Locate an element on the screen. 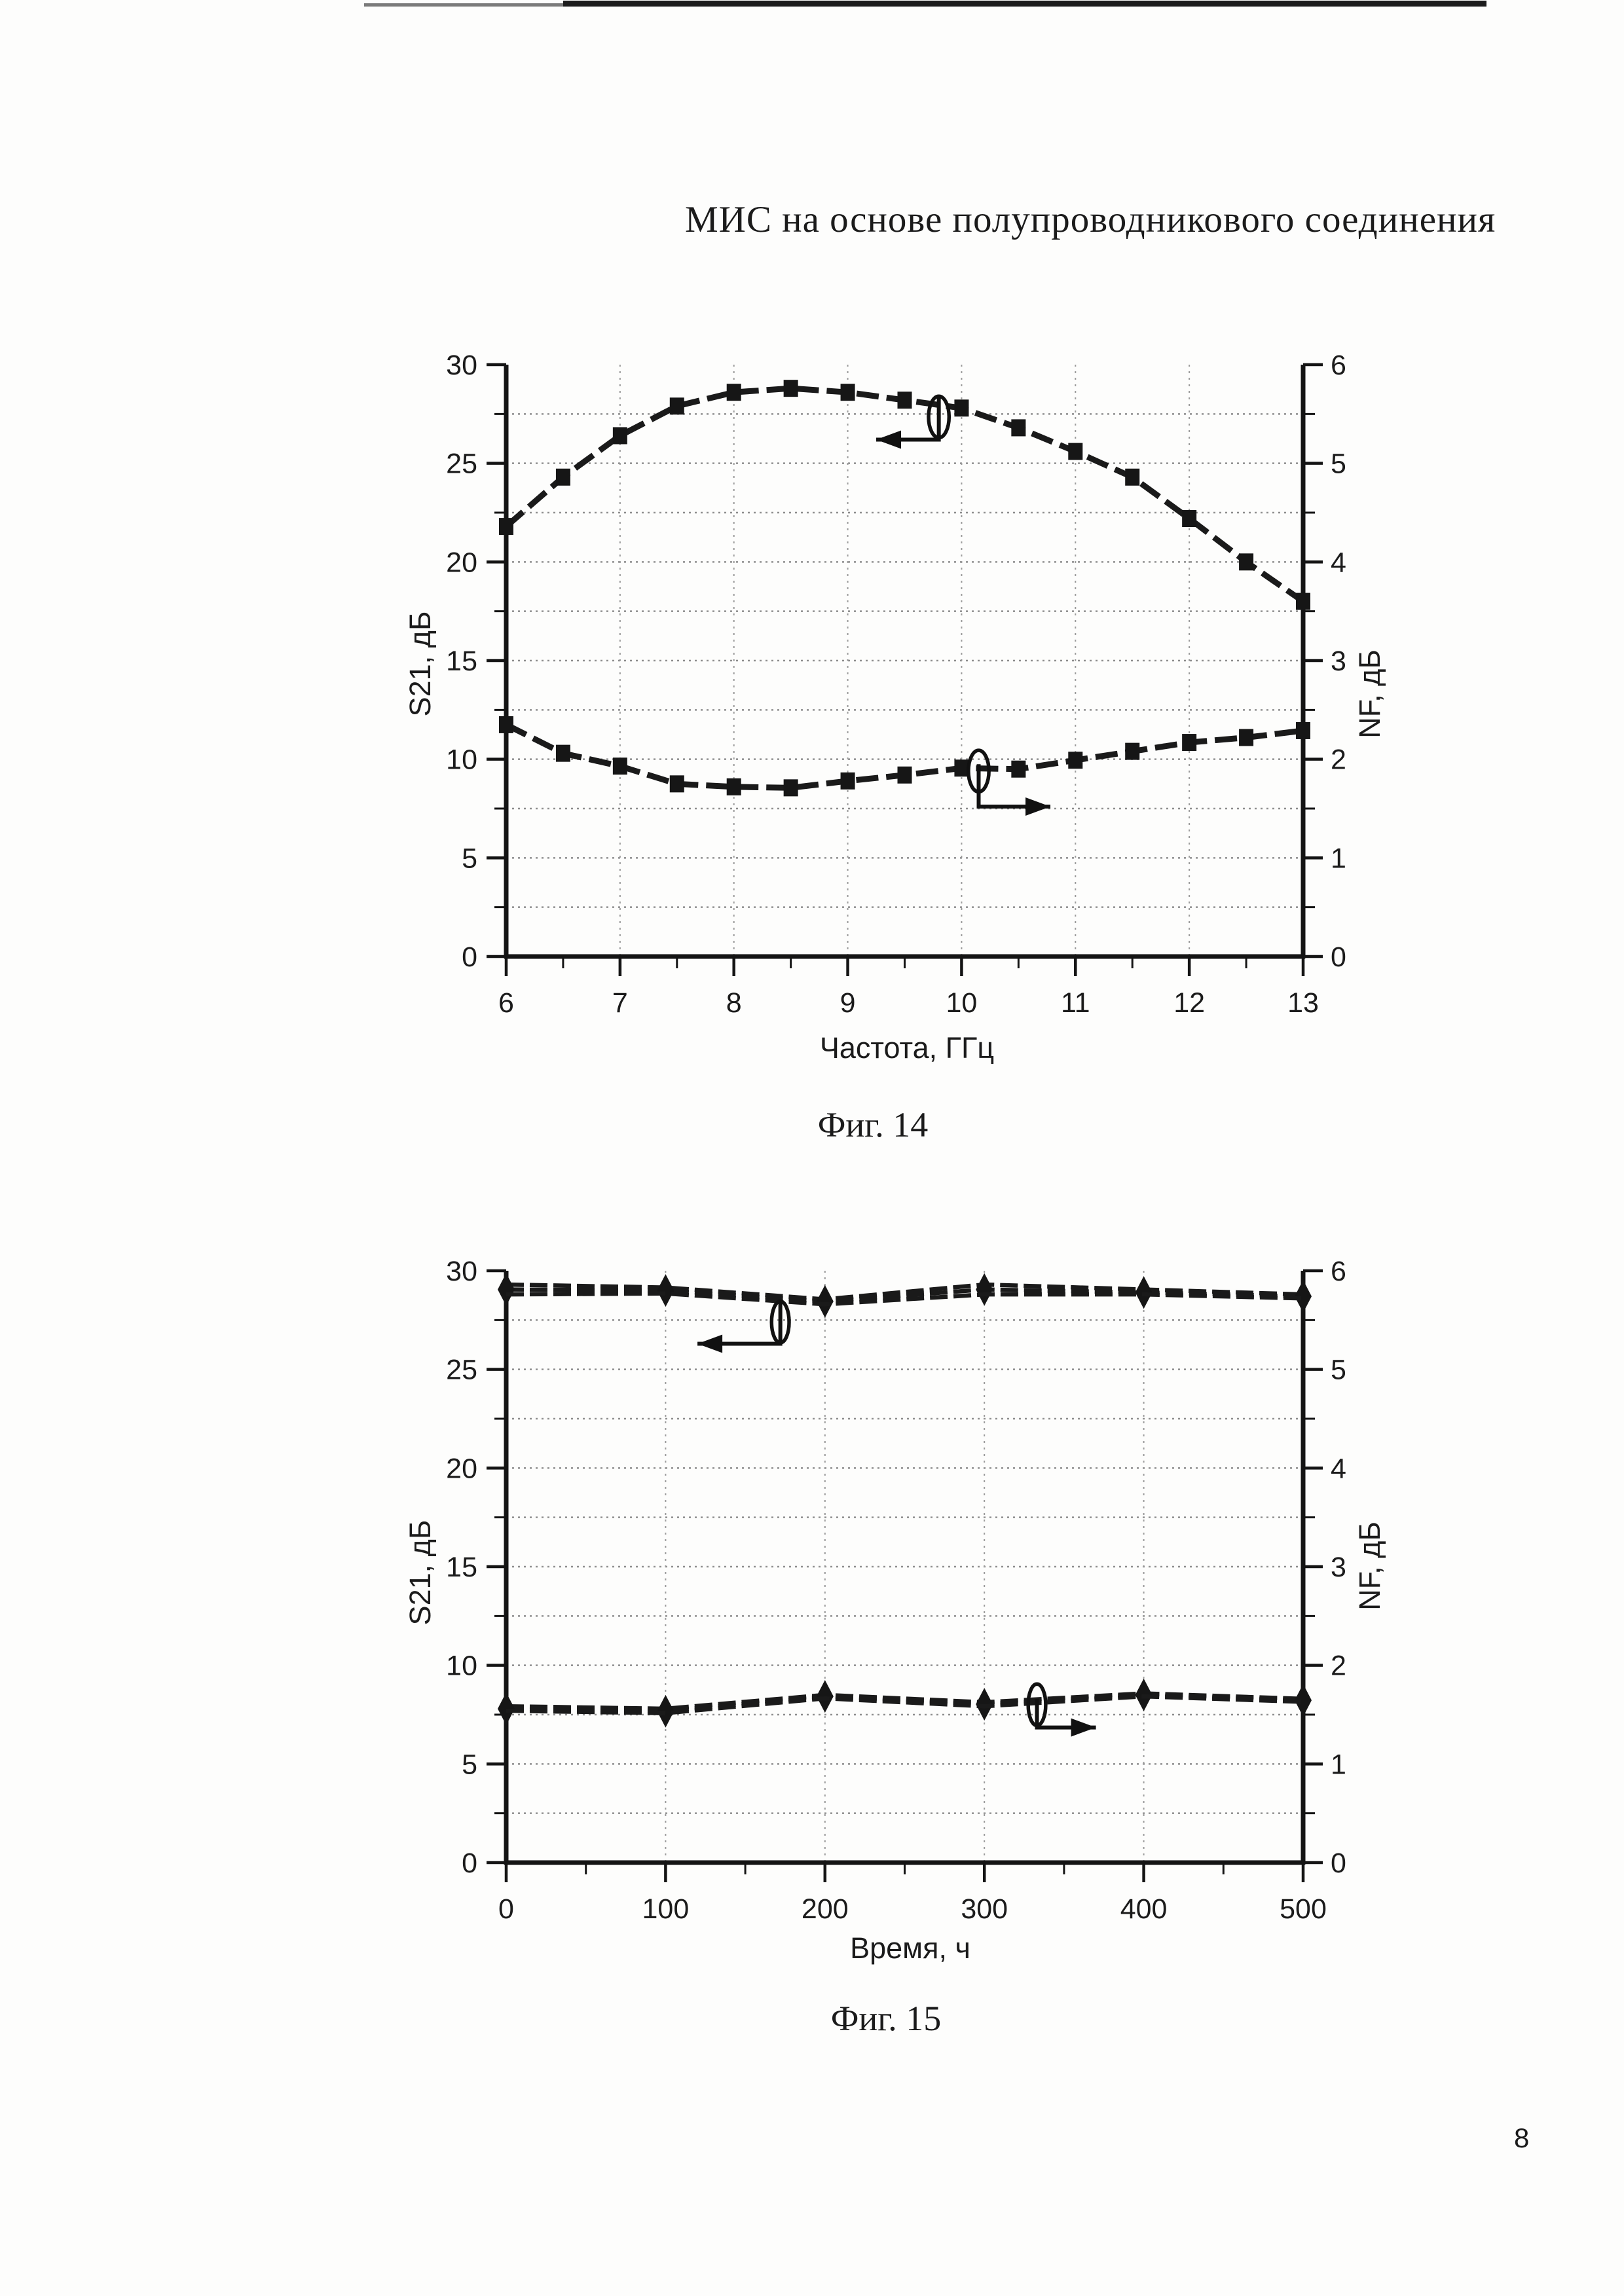 Image resolution: width=1624 pixels, height=2296 pixels. fig15-caption: Фиг. 15 is located at coordinates (886, 2018).